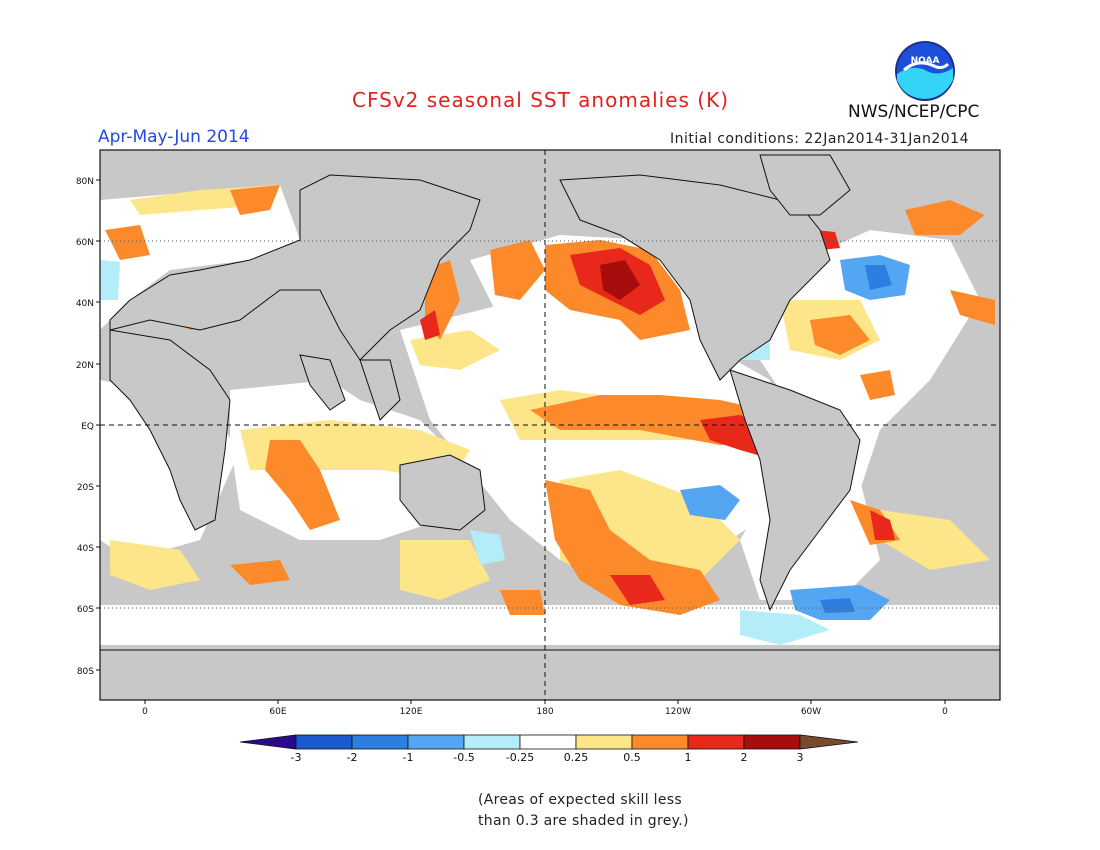 This screenshot has height=850, width=1100. Describe the element at coordinates (547, 757) in the screenshot. I see `colorbar-labels: -3 -2 -1 -0.5 -0.25 0.25 0.5 1 2 3` at that location.